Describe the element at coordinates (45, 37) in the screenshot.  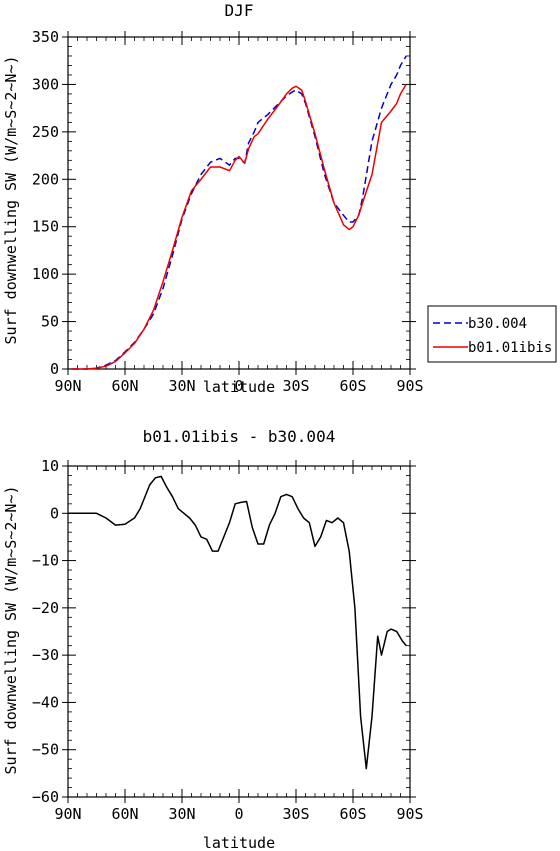
I see `y-tick-label: 350` at that location.